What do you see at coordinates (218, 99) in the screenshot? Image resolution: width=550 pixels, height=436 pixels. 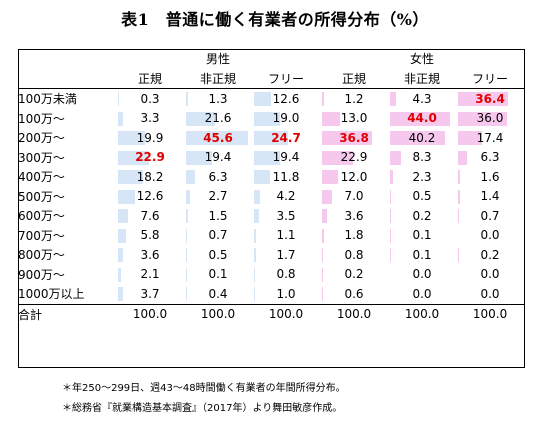 I see `value-cell: 1.3` at bounding box center [218, 99].